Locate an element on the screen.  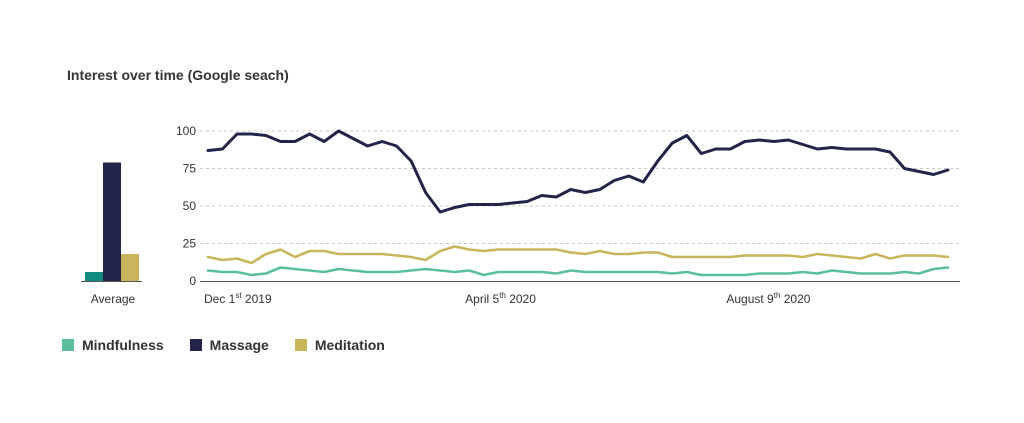
y-tick-label: 50 is located at coordinates (190, 206).